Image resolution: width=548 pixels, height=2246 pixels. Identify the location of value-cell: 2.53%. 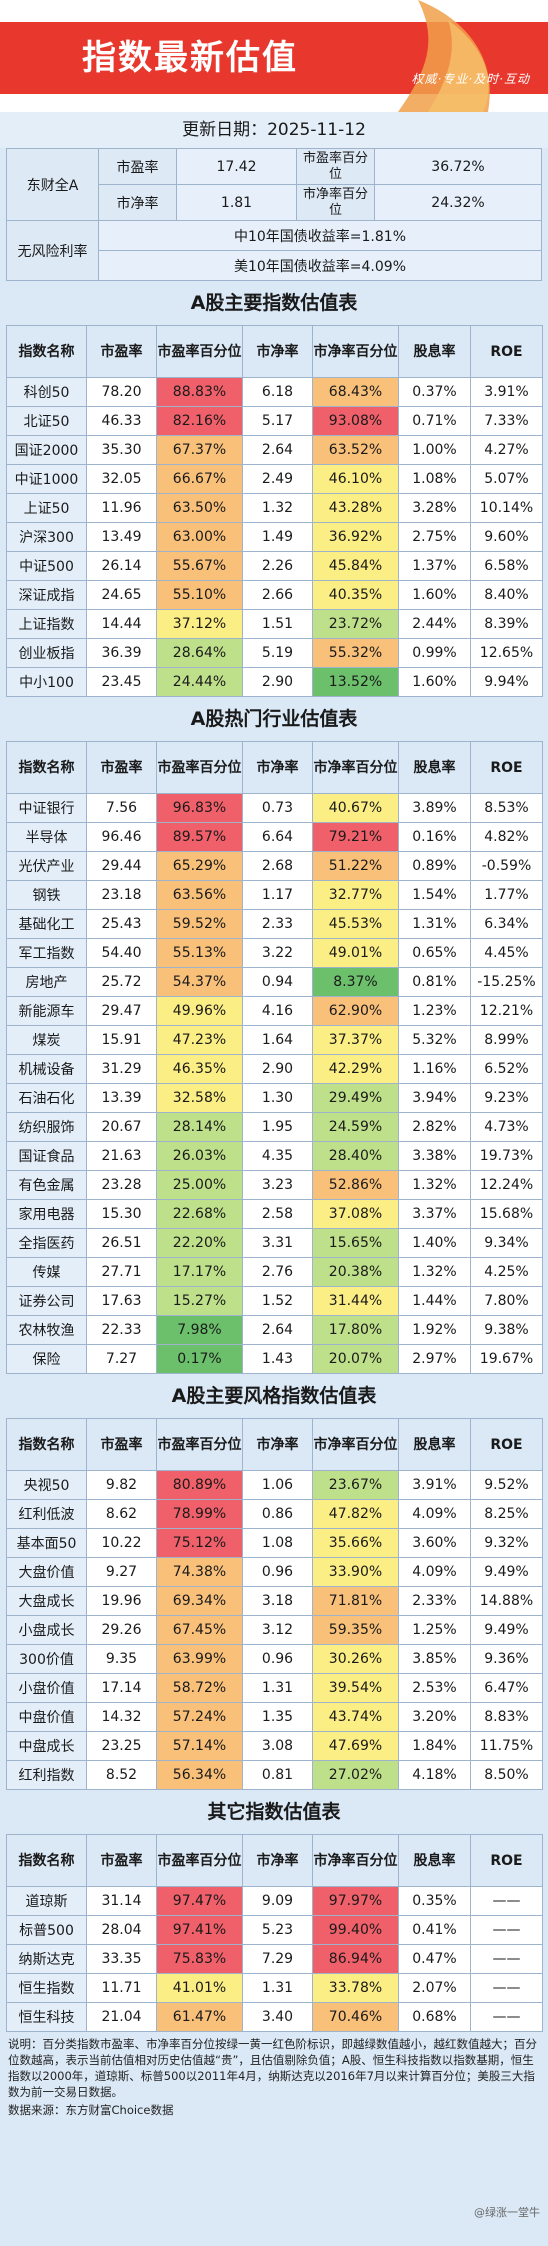
(434, 1688).